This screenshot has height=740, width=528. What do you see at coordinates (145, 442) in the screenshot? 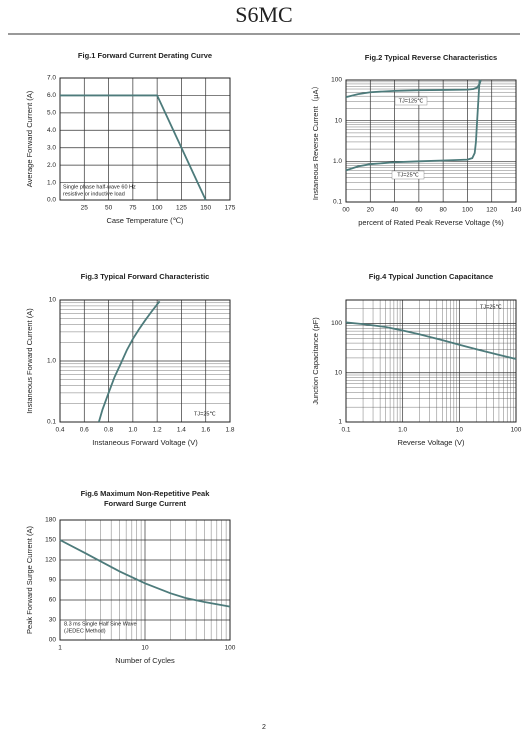
I see `x-axis-label: Instaneous Forward Voltage (V)` at bounding box center [145, 442].